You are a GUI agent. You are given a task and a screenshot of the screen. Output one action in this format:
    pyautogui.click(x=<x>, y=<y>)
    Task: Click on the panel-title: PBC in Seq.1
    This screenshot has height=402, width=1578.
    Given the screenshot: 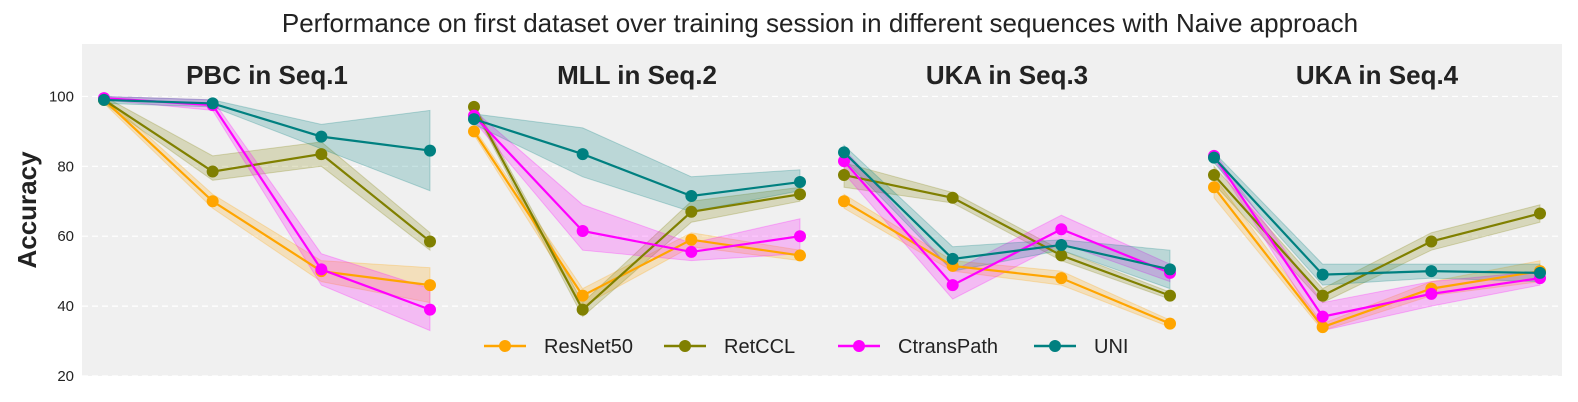 What is the action you would take?
    pyautogui.click(x=267, y=75)
    